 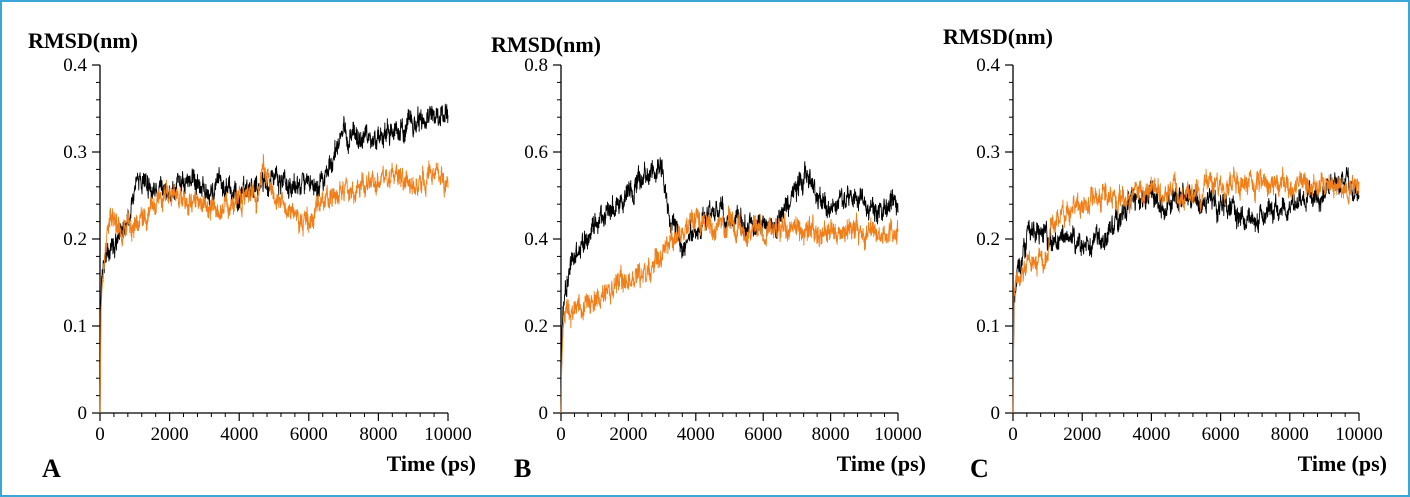 I want to click on panel-letter: B, so click(x=522, y=468).